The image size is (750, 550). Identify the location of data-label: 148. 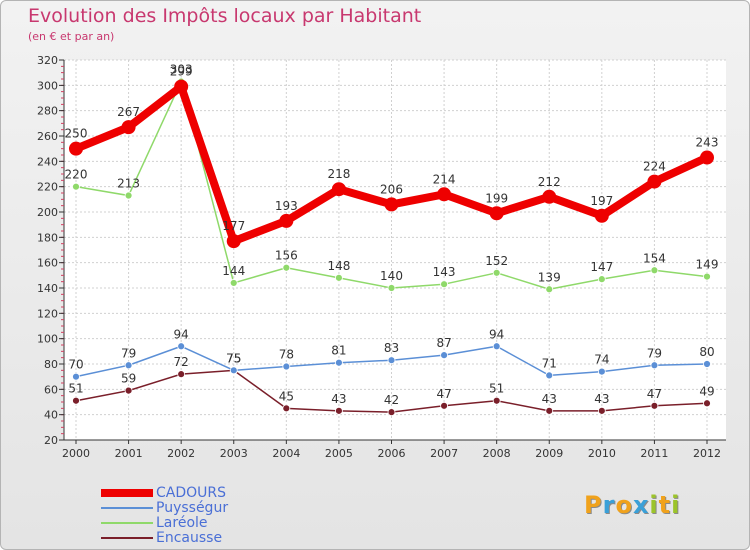
(338, 266).